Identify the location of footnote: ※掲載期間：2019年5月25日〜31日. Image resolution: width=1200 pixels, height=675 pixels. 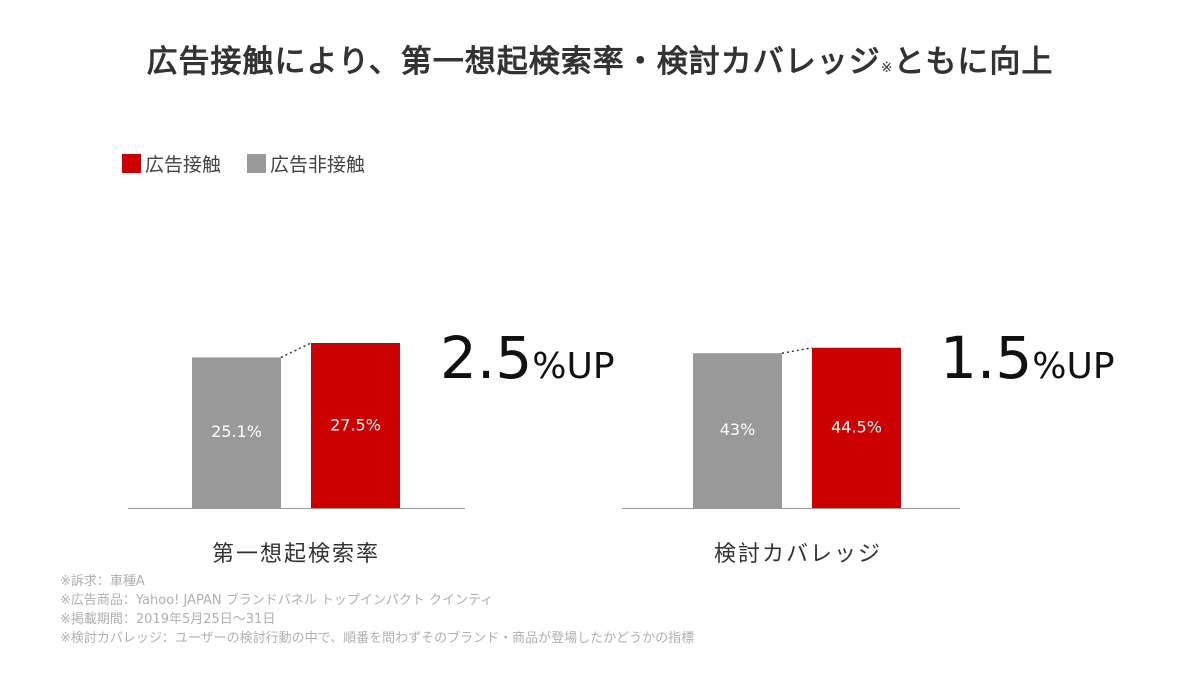
(168, 619).